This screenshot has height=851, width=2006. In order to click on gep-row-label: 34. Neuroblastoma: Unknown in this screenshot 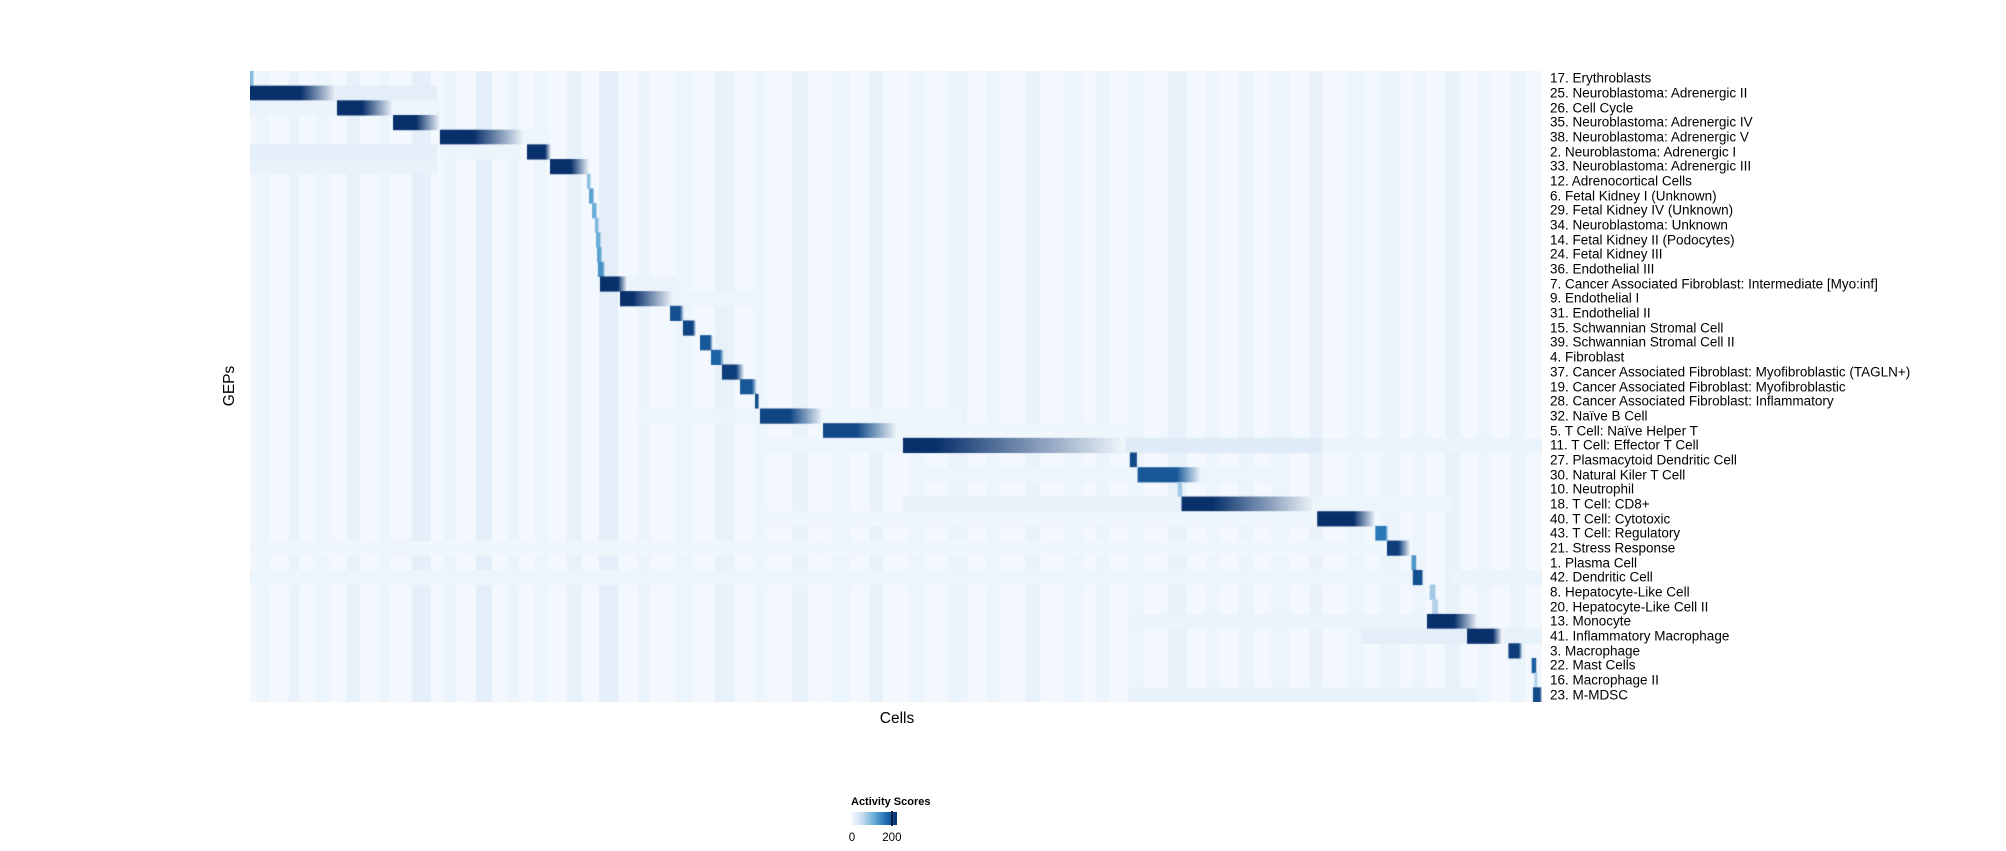, I will do `click(1639, 225)`.